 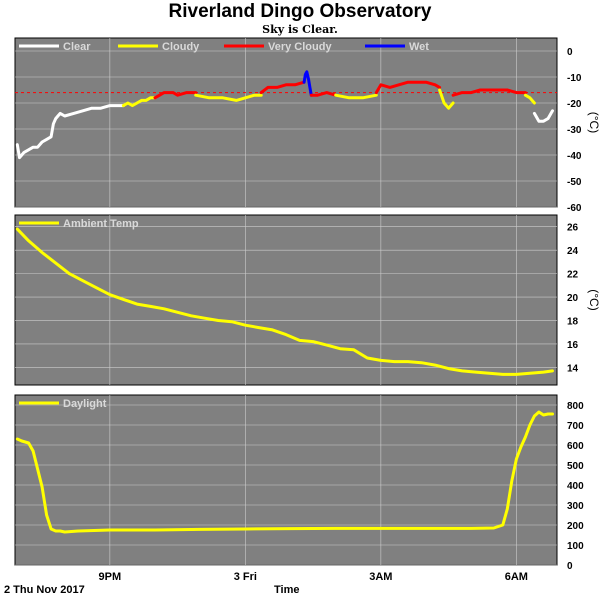 I want to click on panel-1-series-wet-line, so click(x=307, y=83).